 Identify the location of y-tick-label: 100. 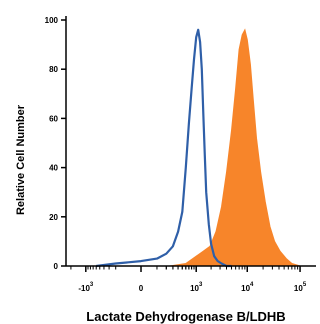
(52, 20).